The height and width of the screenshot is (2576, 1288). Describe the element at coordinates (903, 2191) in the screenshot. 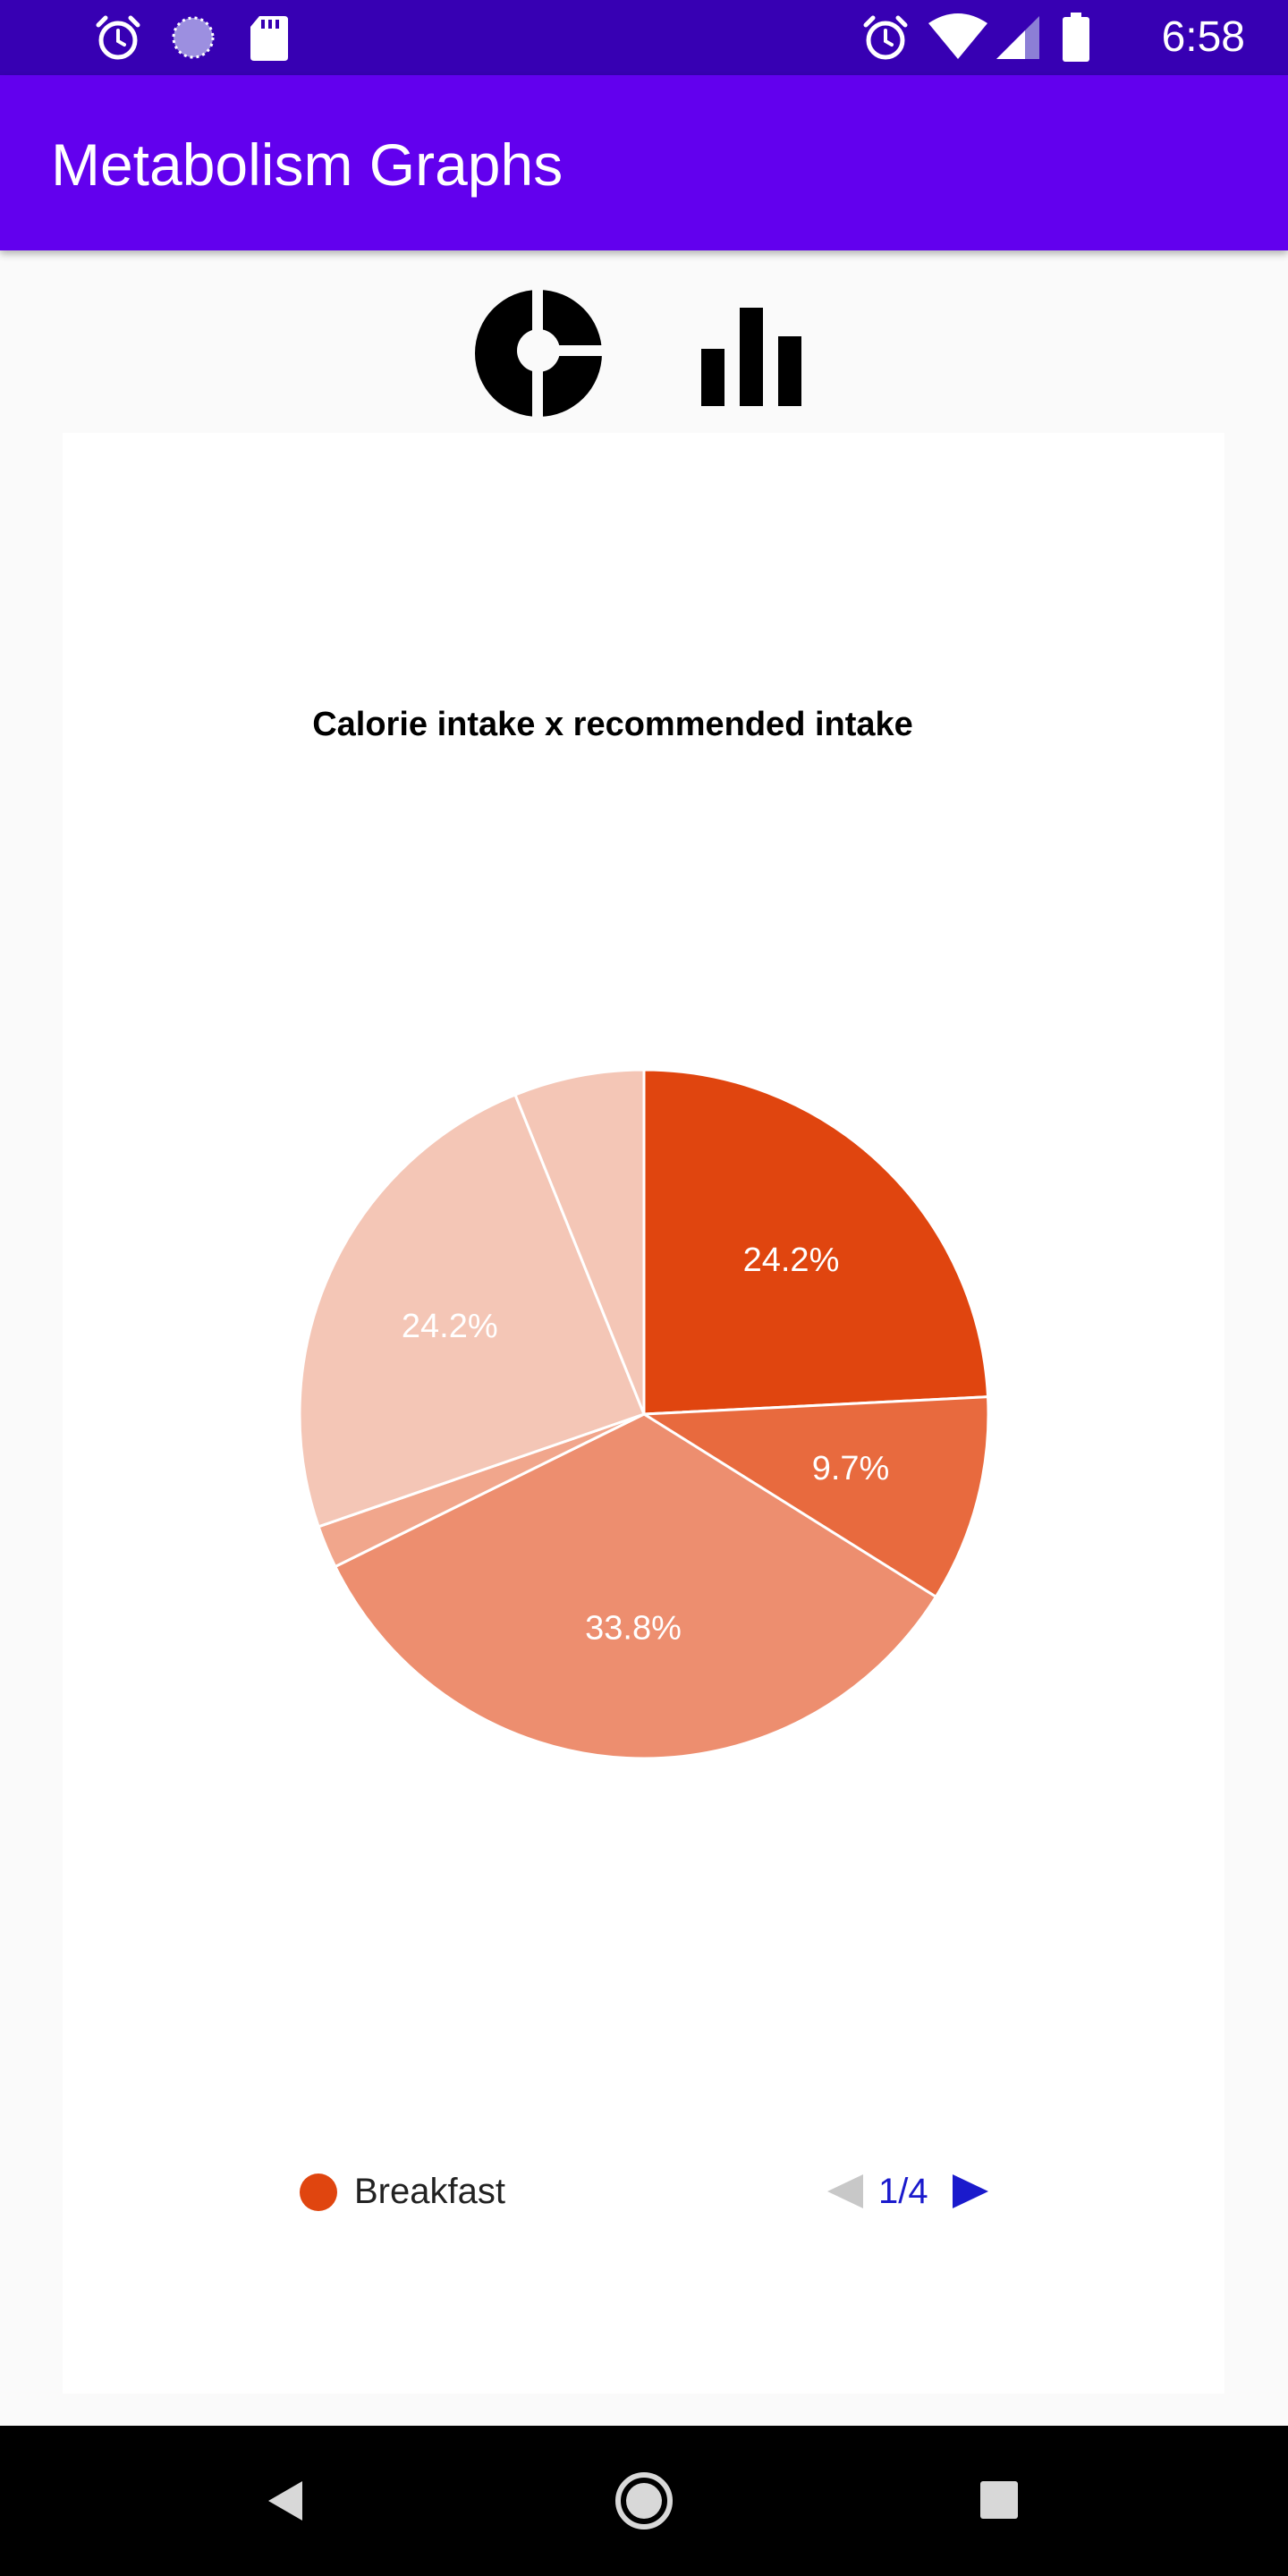

I see `pager-text: 1/4` at that location.